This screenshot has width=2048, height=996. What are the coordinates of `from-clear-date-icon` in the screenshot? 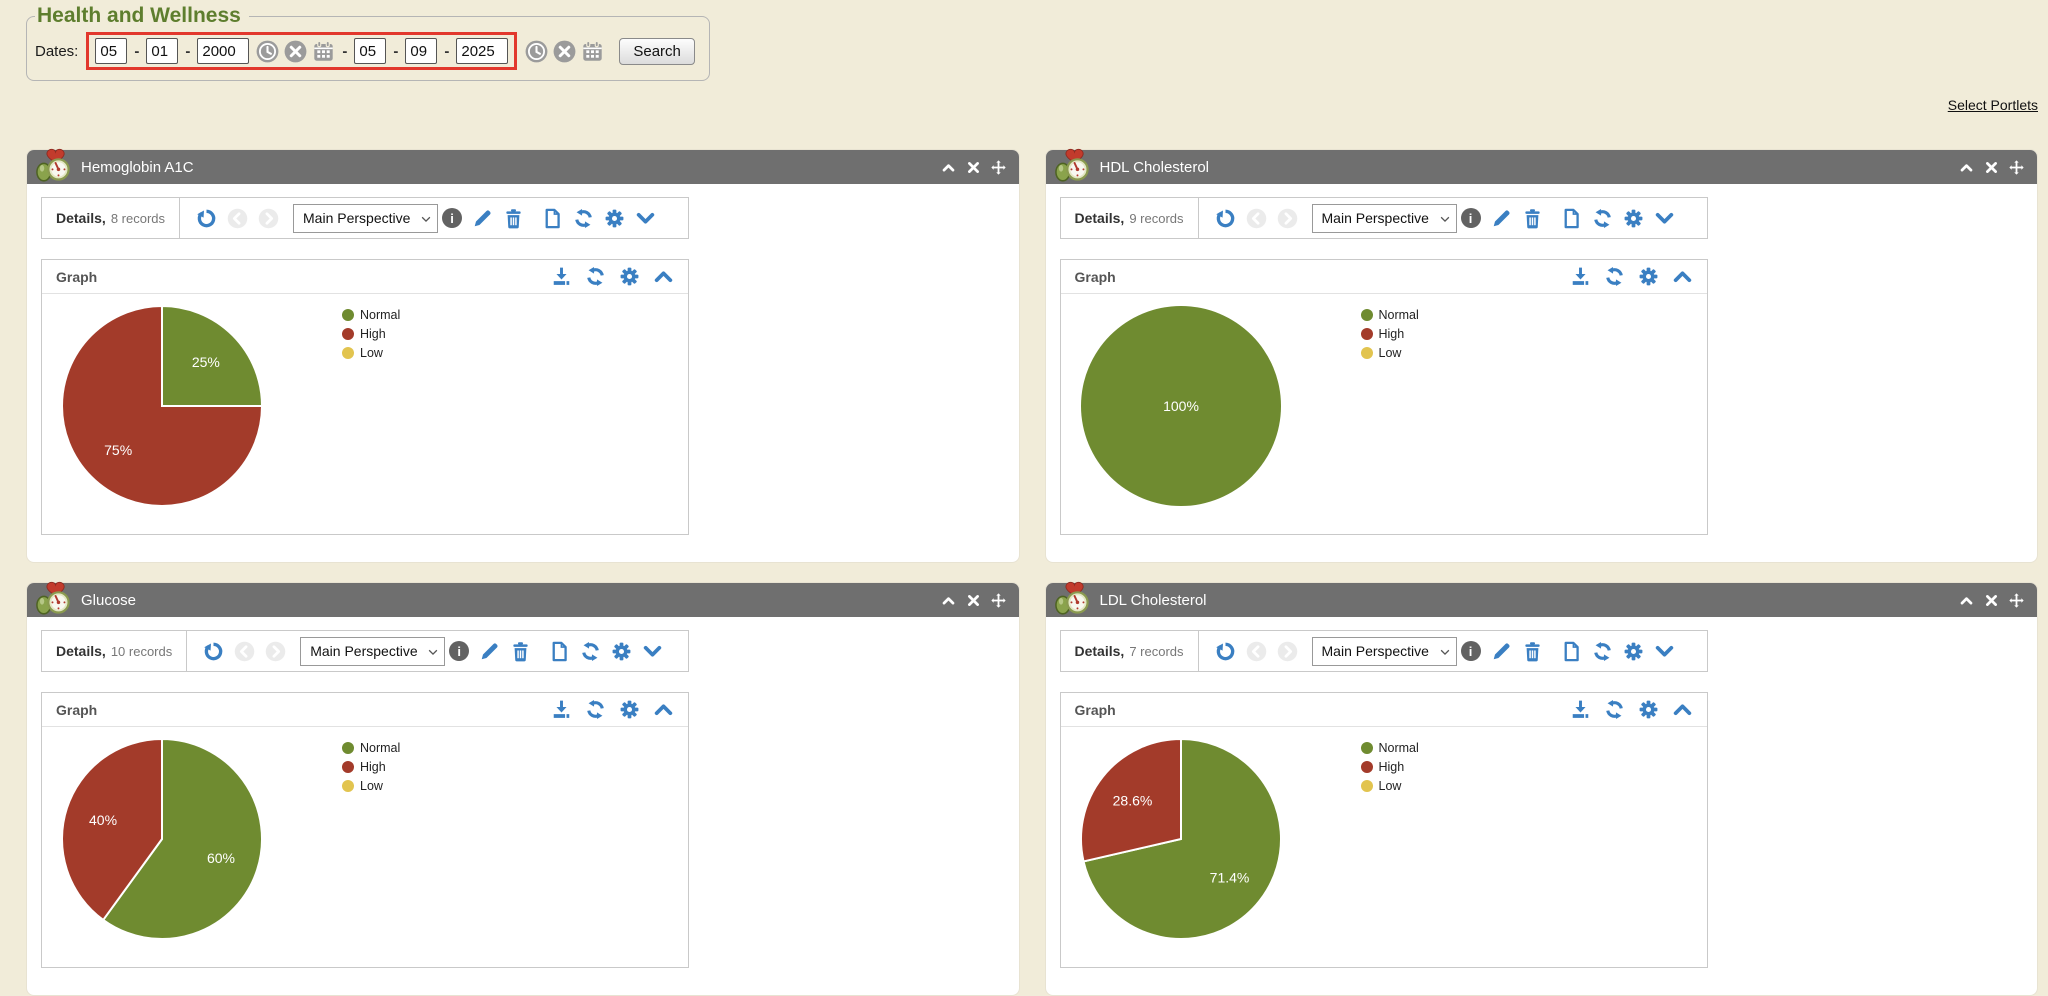 It's located at (295, 51).